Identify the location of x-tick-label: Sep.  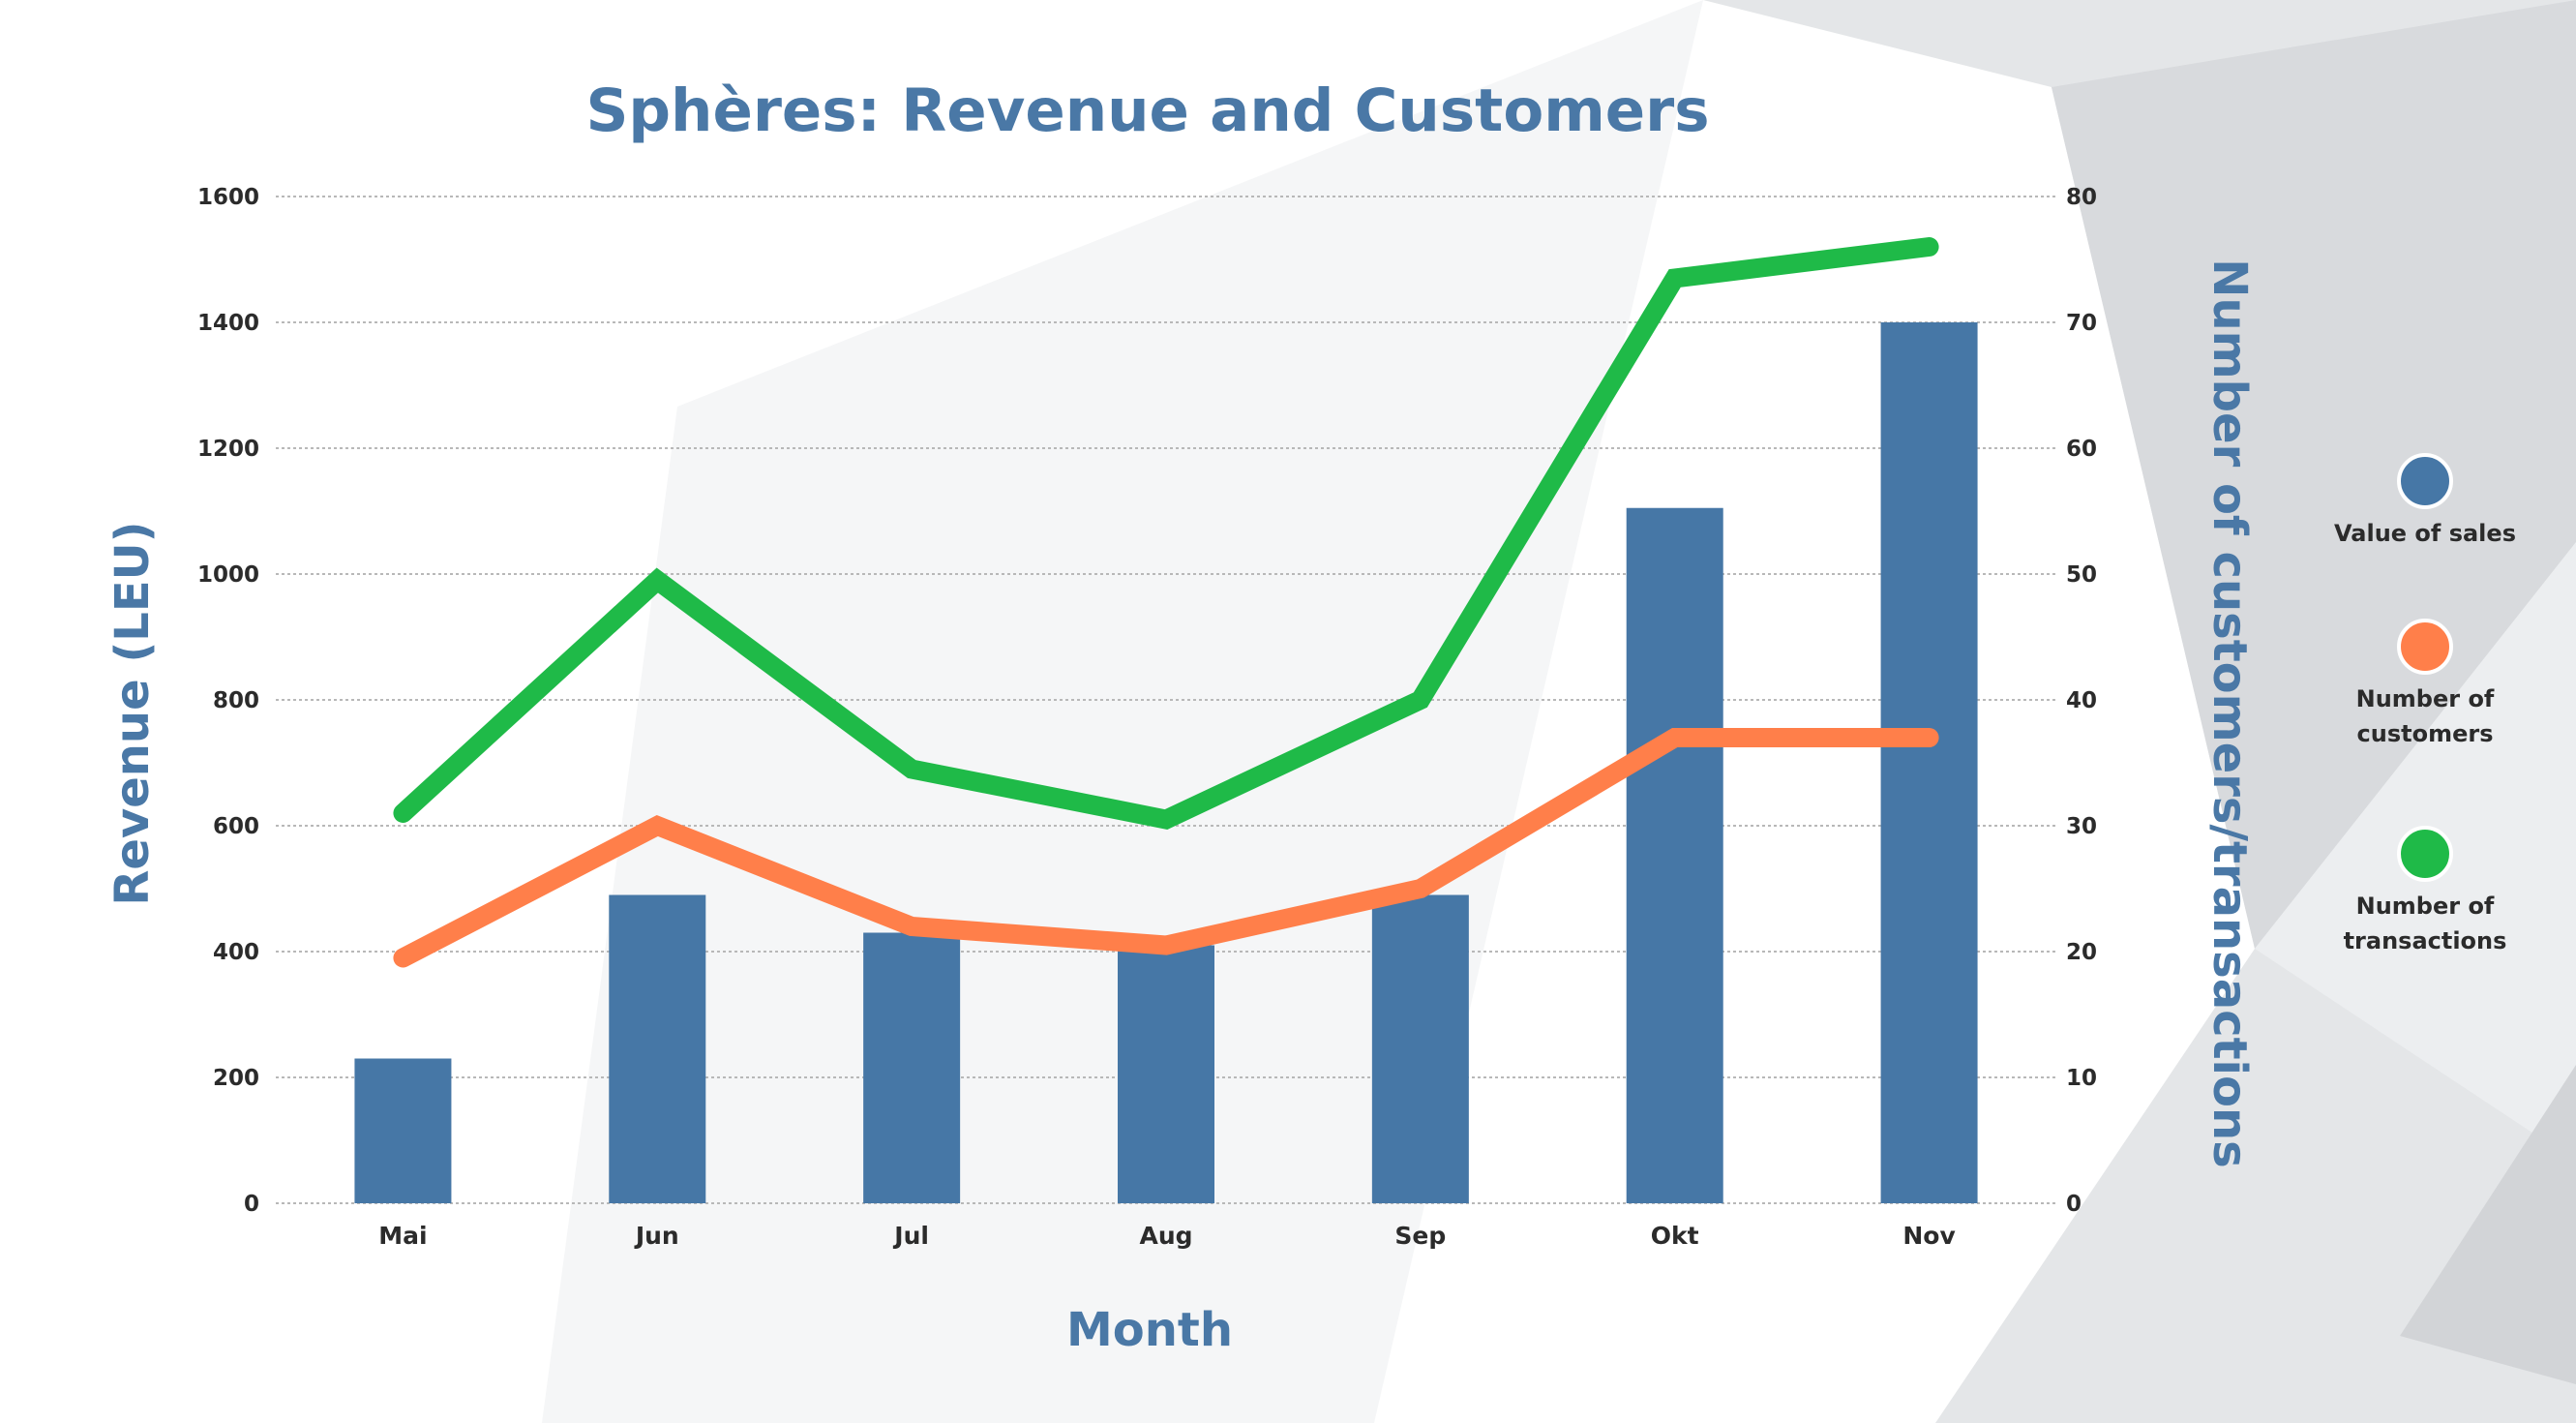
(1420, 1236).